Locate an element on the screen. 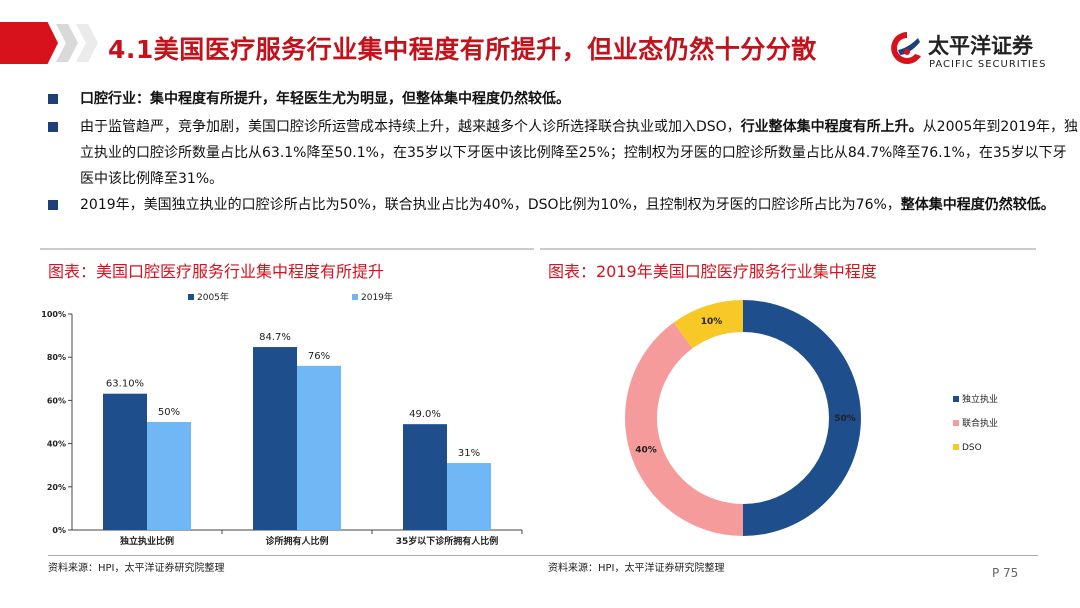  data-label: 76% is located at coordinates (319, 356).